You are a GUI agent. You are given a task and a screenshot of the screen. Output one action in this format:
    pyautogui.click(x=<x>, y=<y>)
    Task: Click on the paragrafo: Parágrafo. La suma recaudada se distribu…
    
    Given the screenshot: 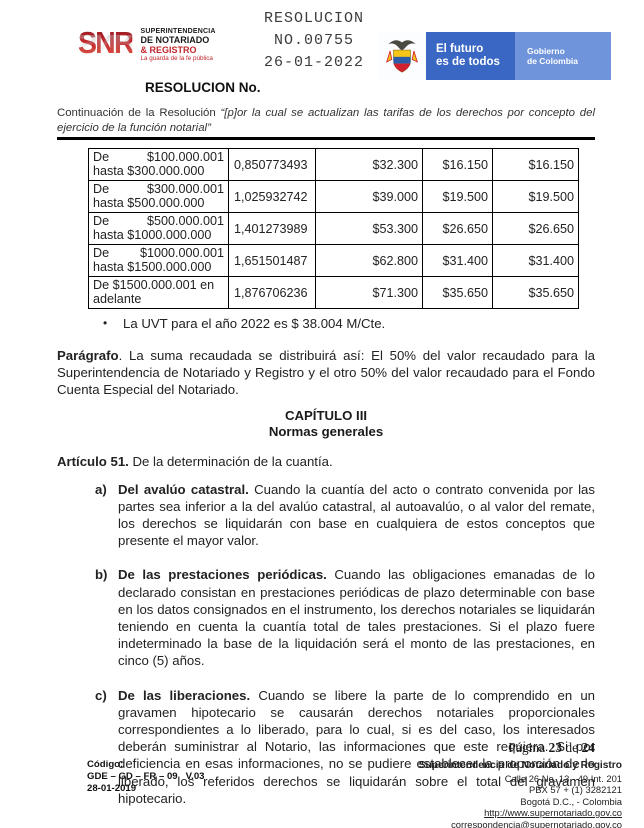 What is the action you would take?
    pyautogui.click(x=326, y=373)
    